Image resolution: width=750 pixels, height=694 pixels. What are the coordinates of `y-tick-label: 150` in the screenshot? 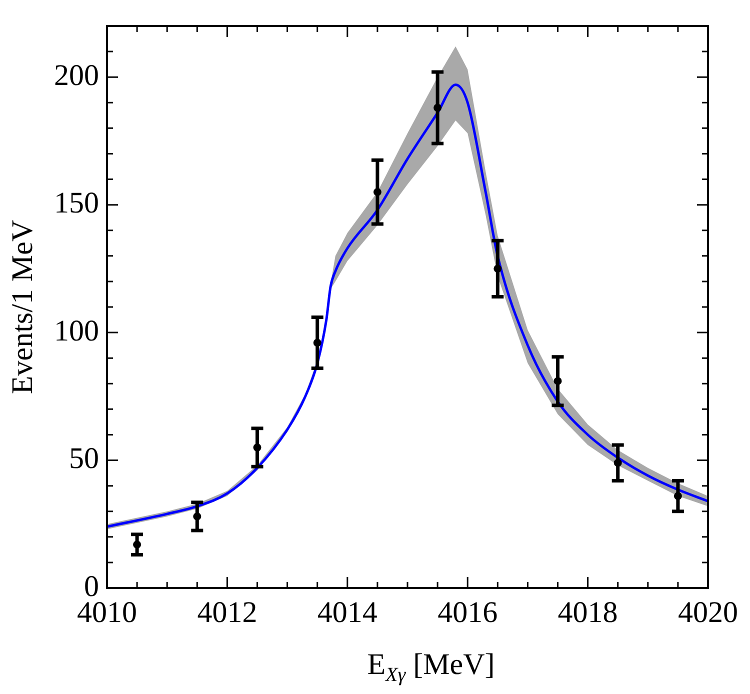 It's located at (76, 203).